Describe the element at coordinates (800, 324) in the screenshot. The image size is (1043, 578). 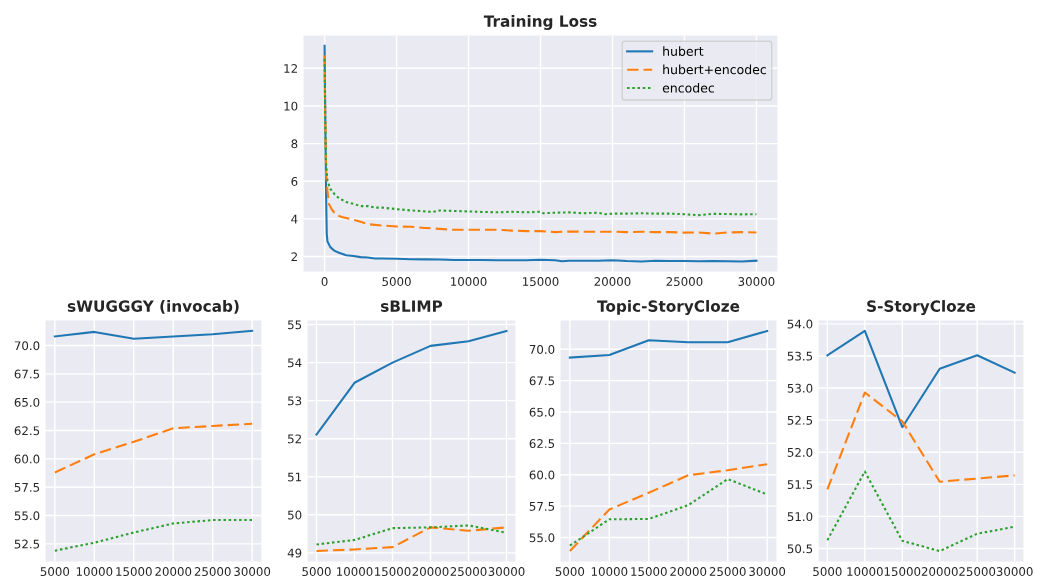
I see `y-tick-label: 54.0` at that location.